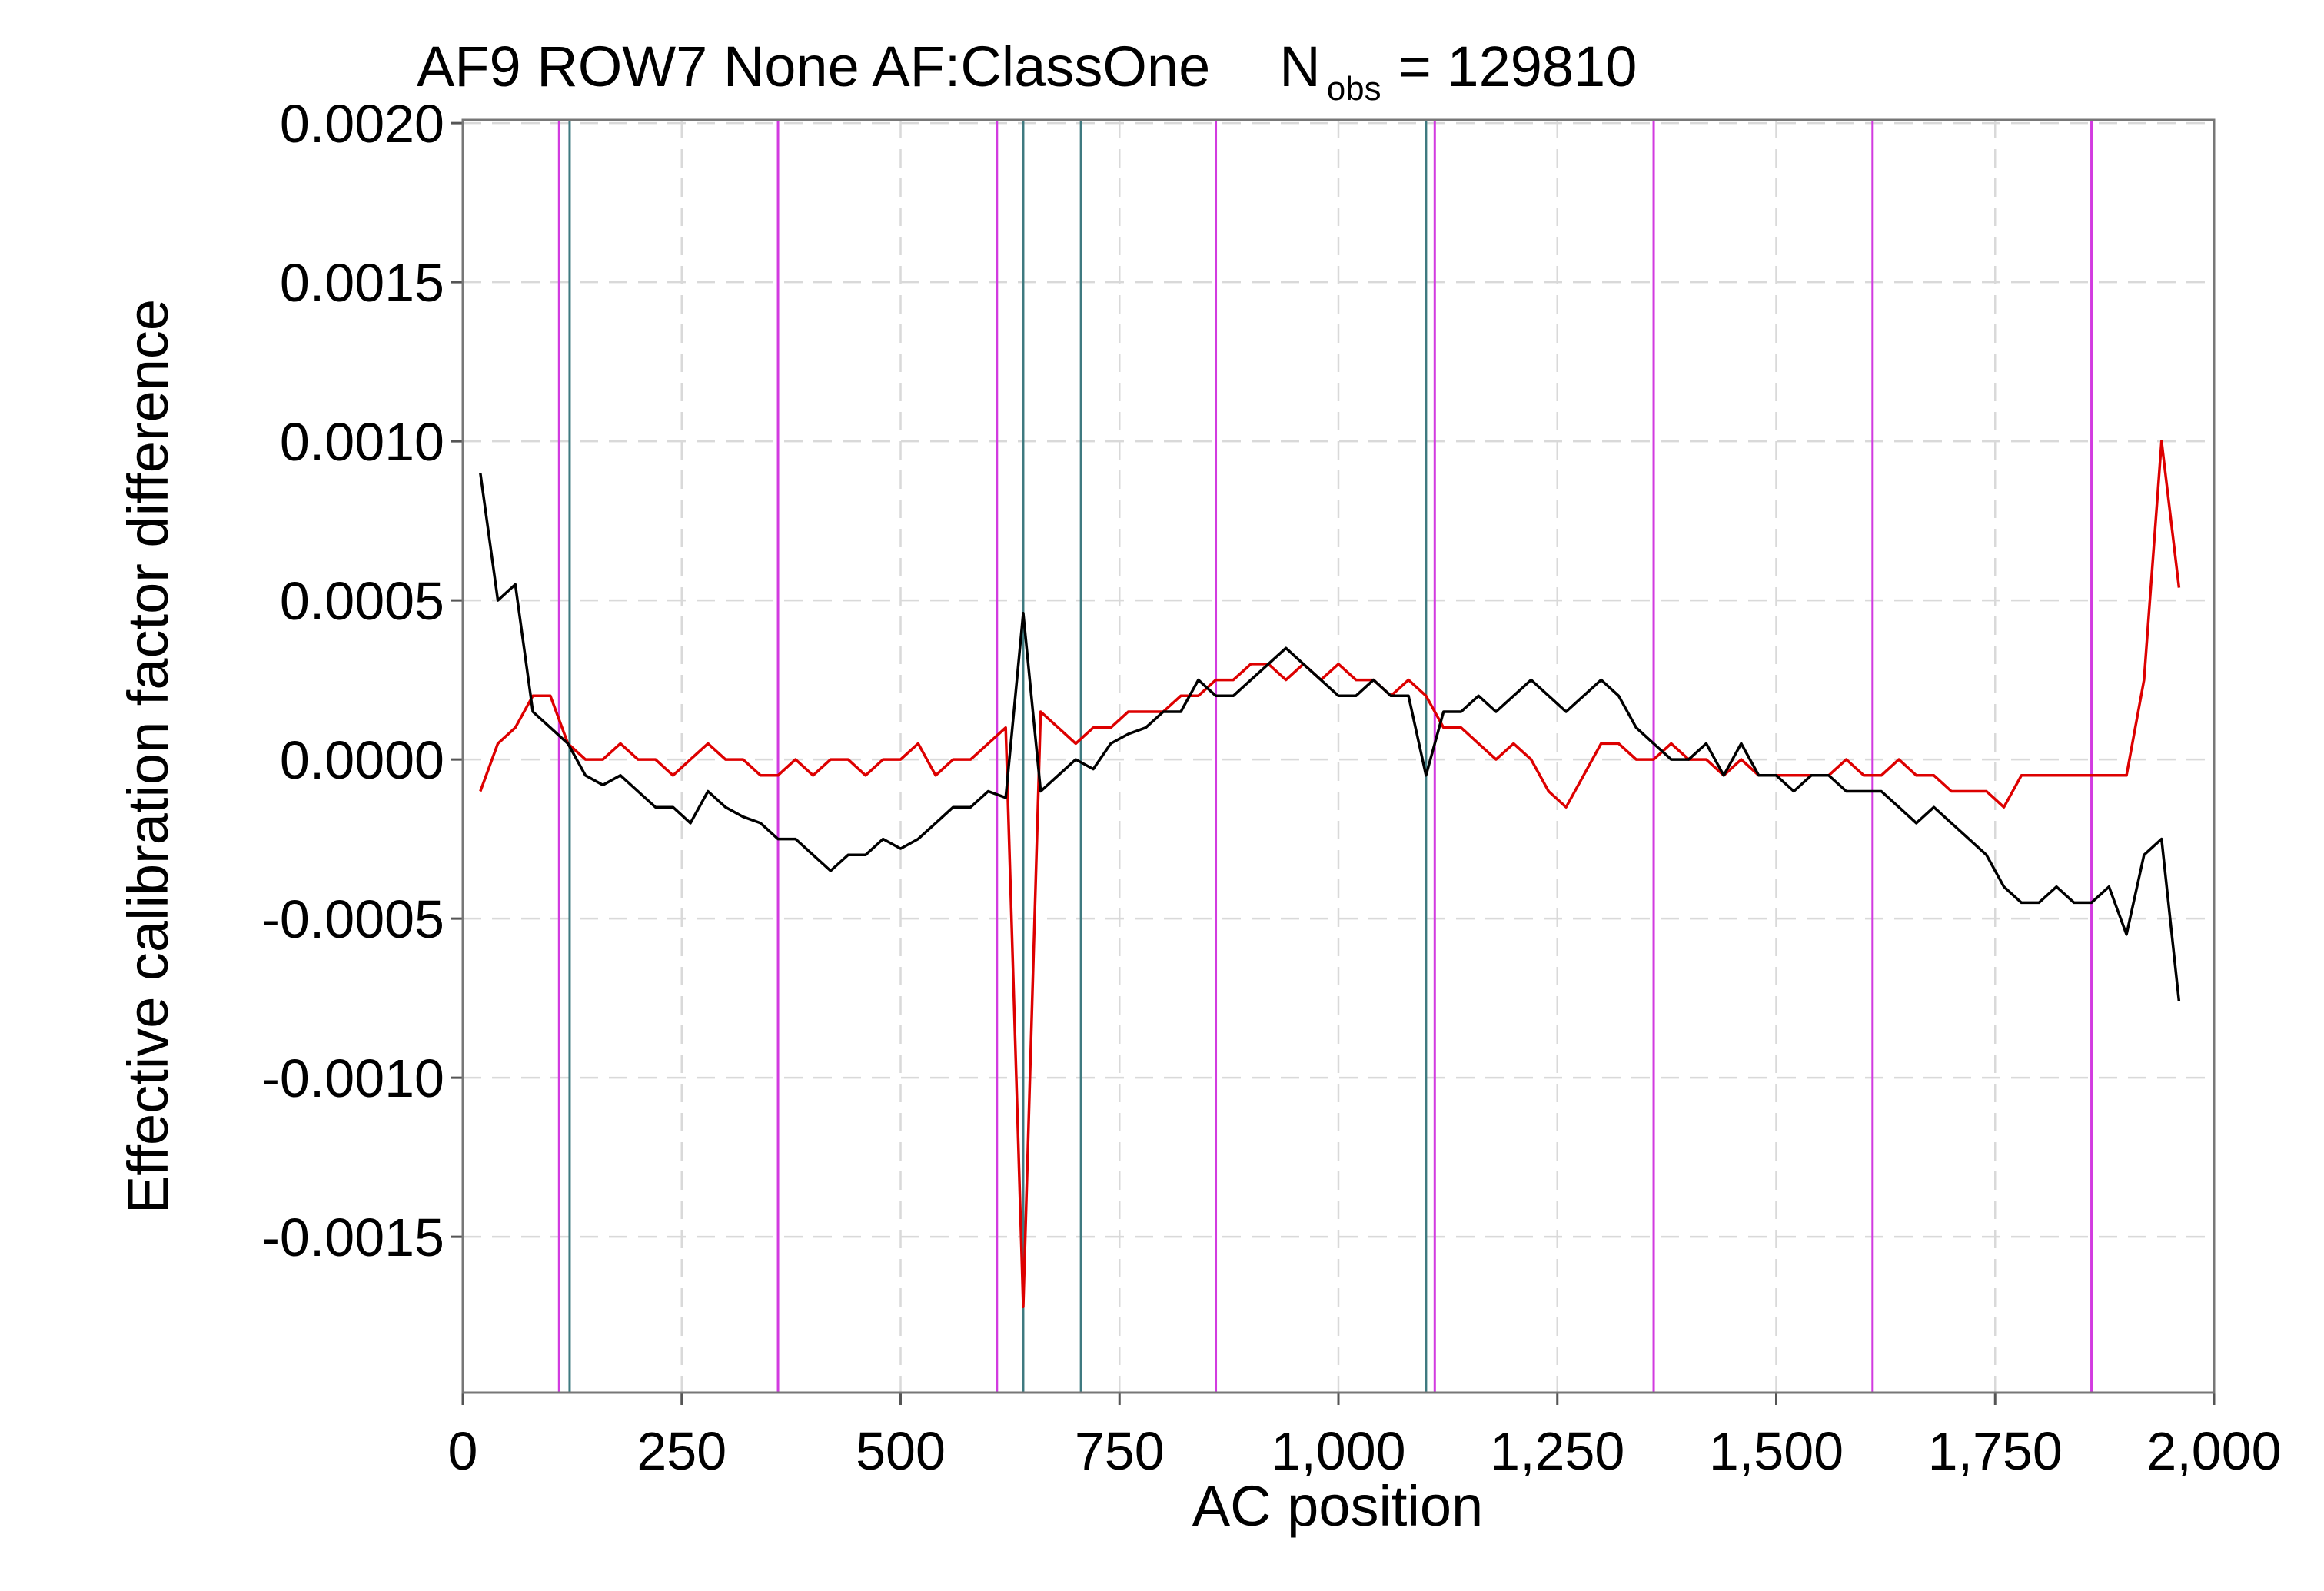 Image resolution: width=2324 pixels, height=1591 pixels. Describe the element at coordinates (681, 1451) in the screenshot. I see `x-tick-label: 250` at that location.